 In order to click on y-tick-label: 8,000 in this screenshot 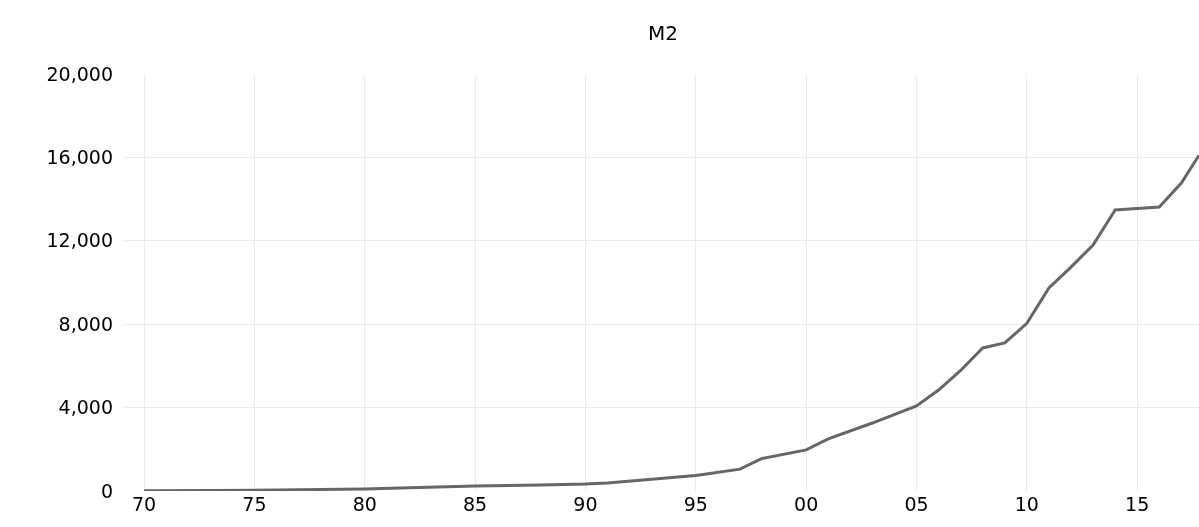, I will do `click(85, 323)`.